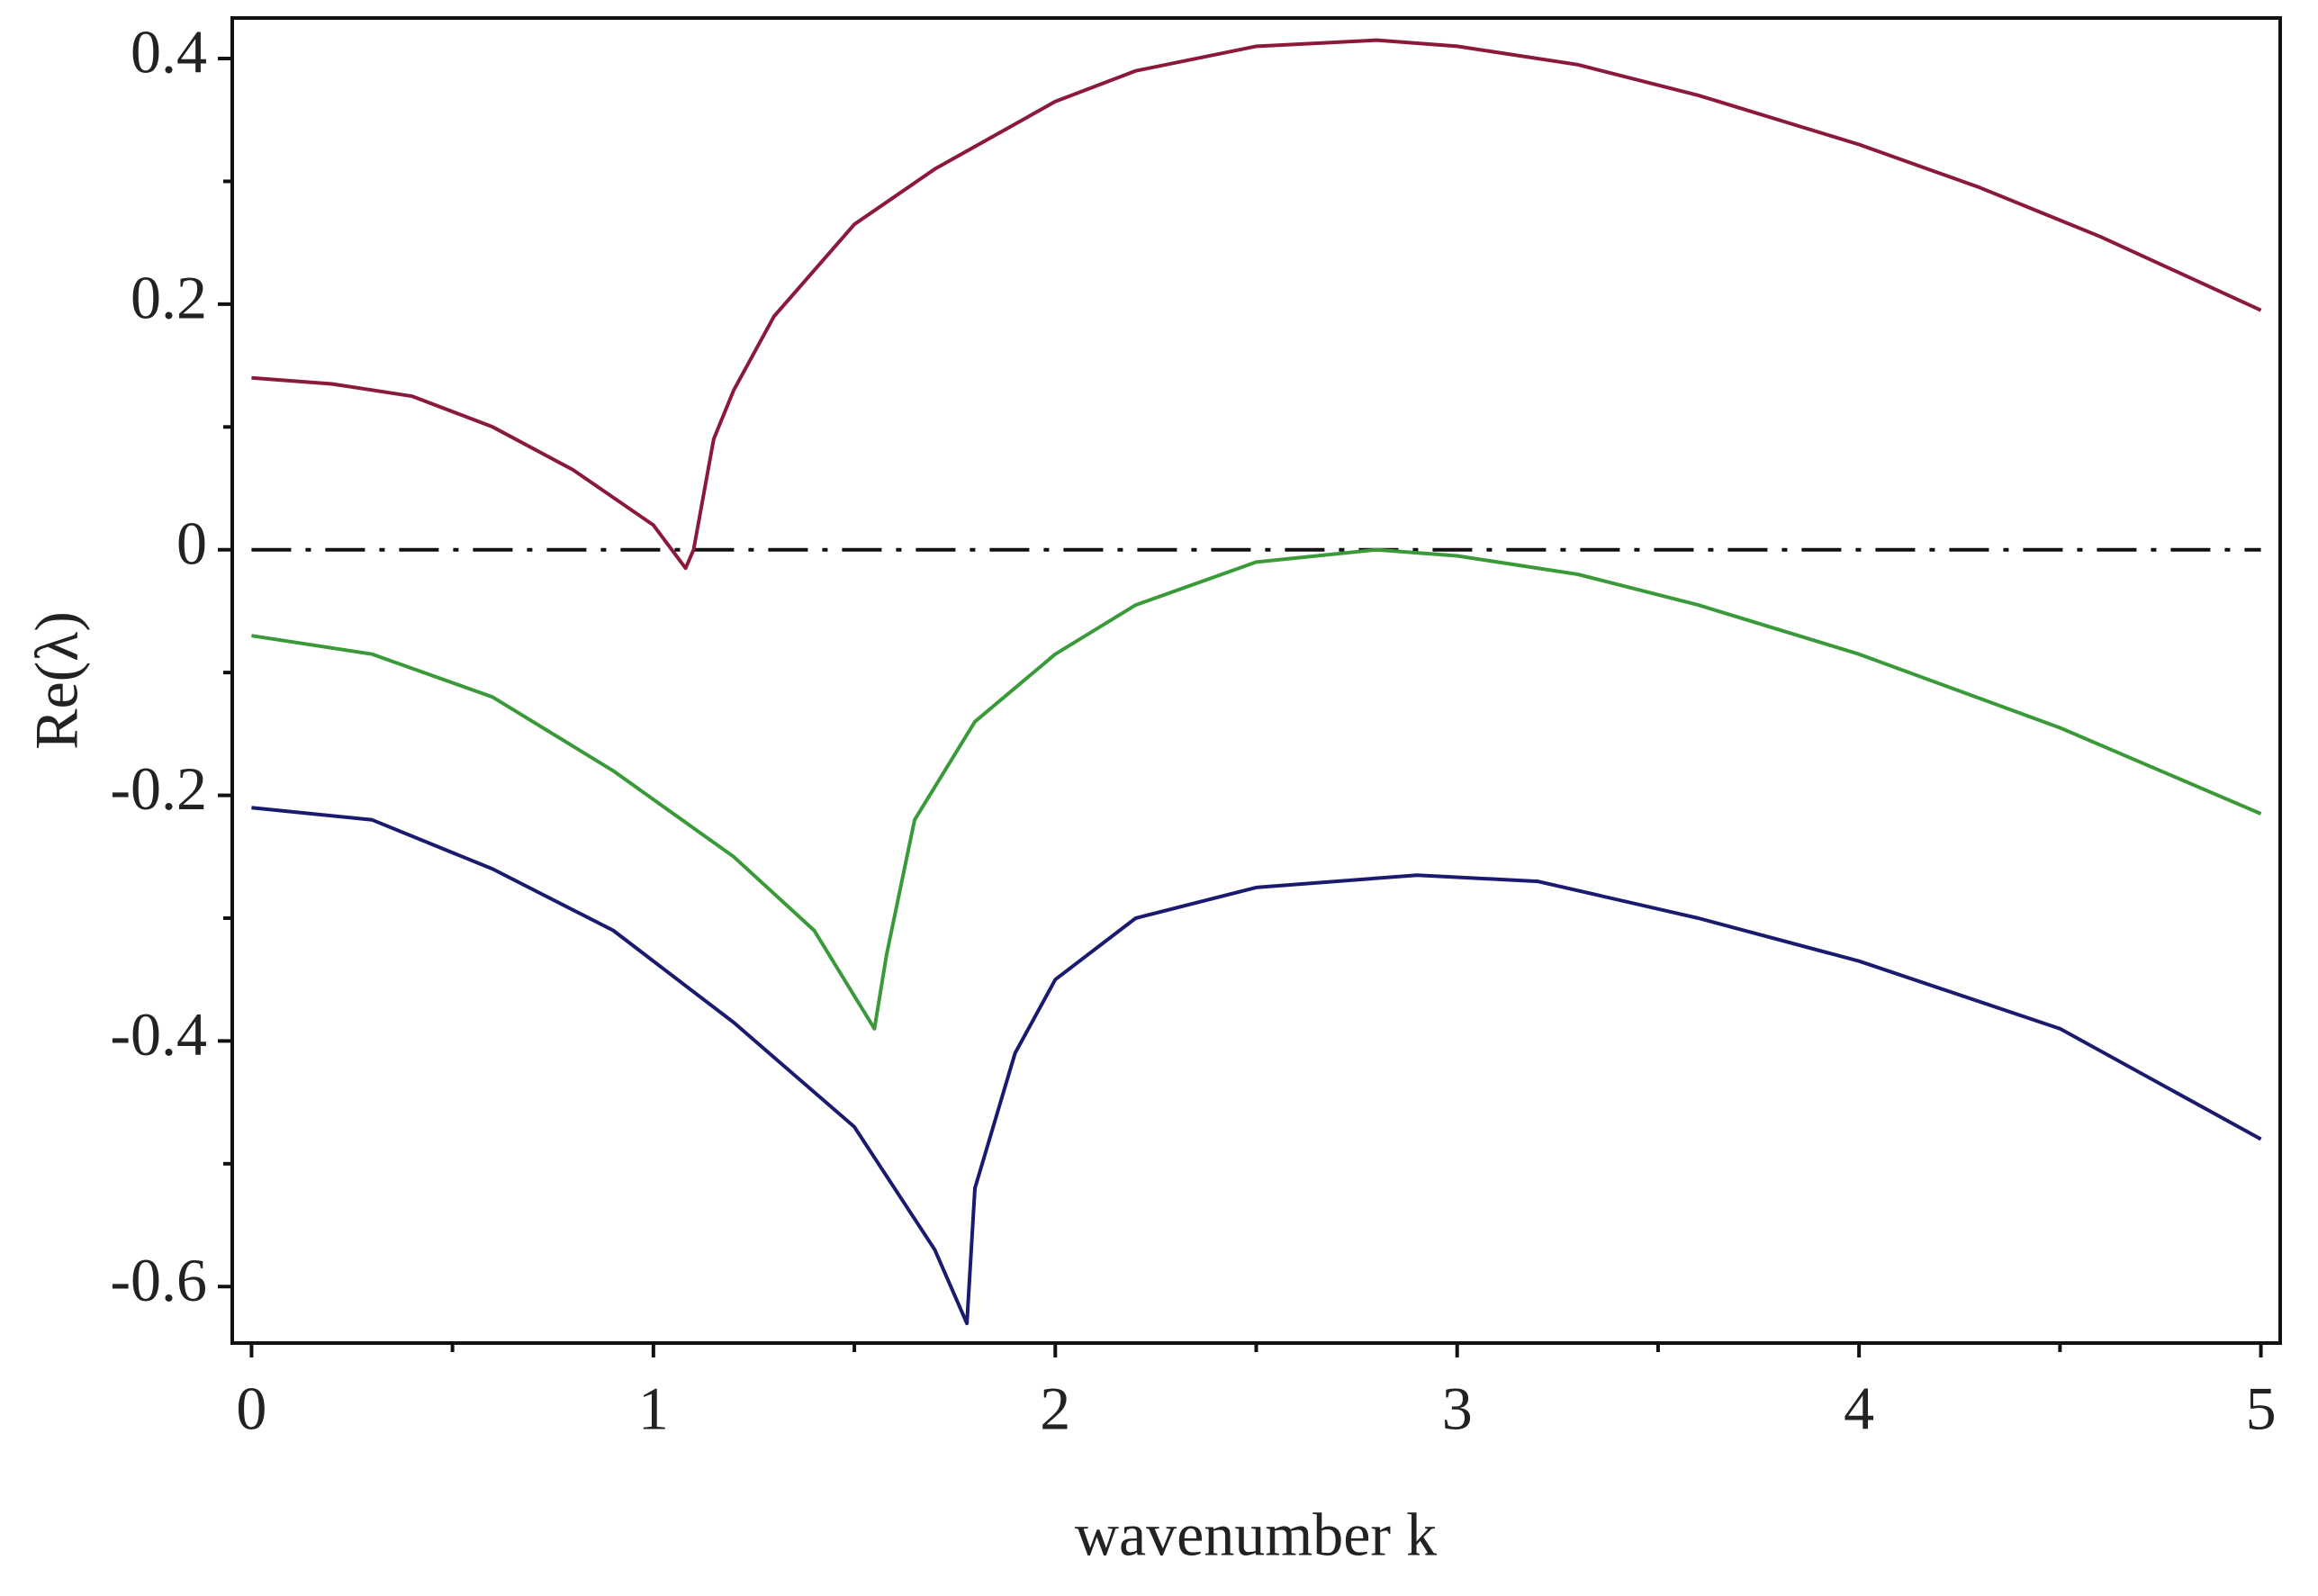 Image resolution: width=2318 pixels, height=1596 pixels. I want to click on y-tick-label: 0, so click(191, 543).